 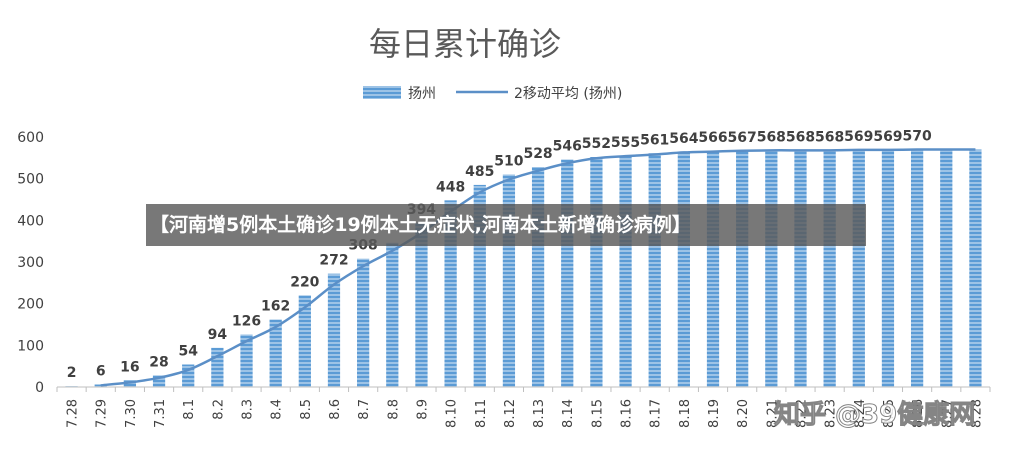 What do you see at coordinates (30, 138) in the screenshot?
I see `y-tick-label: 600` at bounding box center [30, 138].